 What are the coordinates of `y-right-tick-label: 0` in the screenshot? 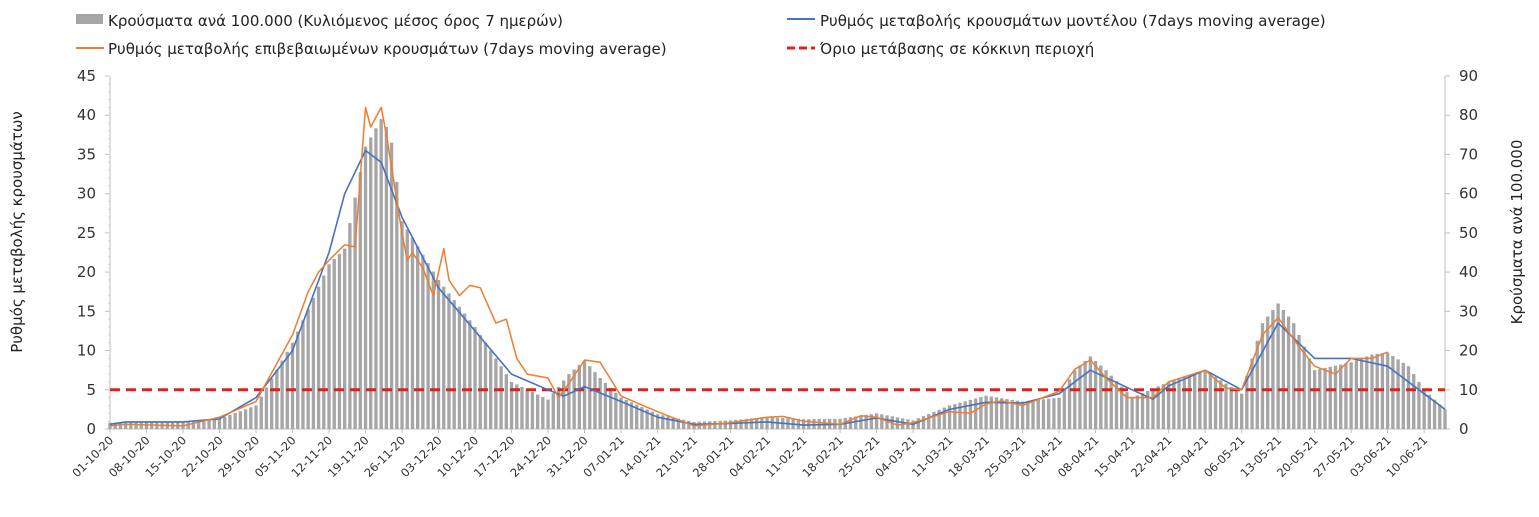 It's located at (1464, 429).